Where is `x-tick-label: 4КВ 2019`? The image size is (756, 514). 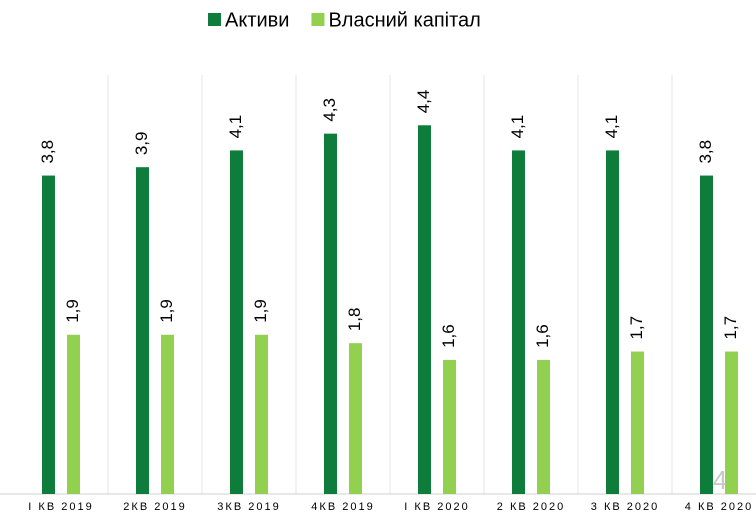 x-tick-label: 4КВ 2019 is located at coordinates (342, 507).